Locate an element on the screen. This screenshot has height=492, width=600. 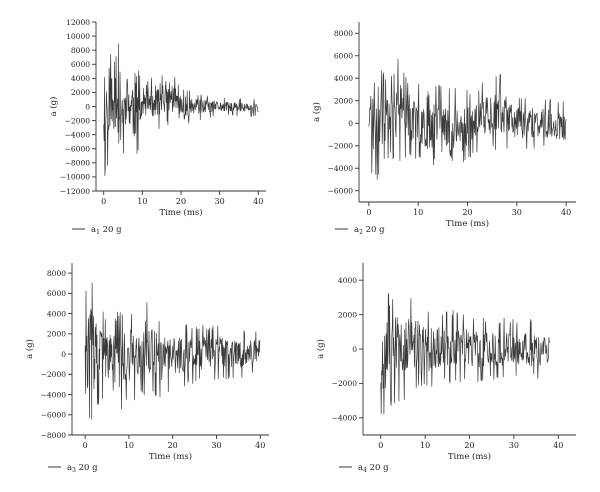
legend-label: a2 20 g is located at coordinates (369, 230).